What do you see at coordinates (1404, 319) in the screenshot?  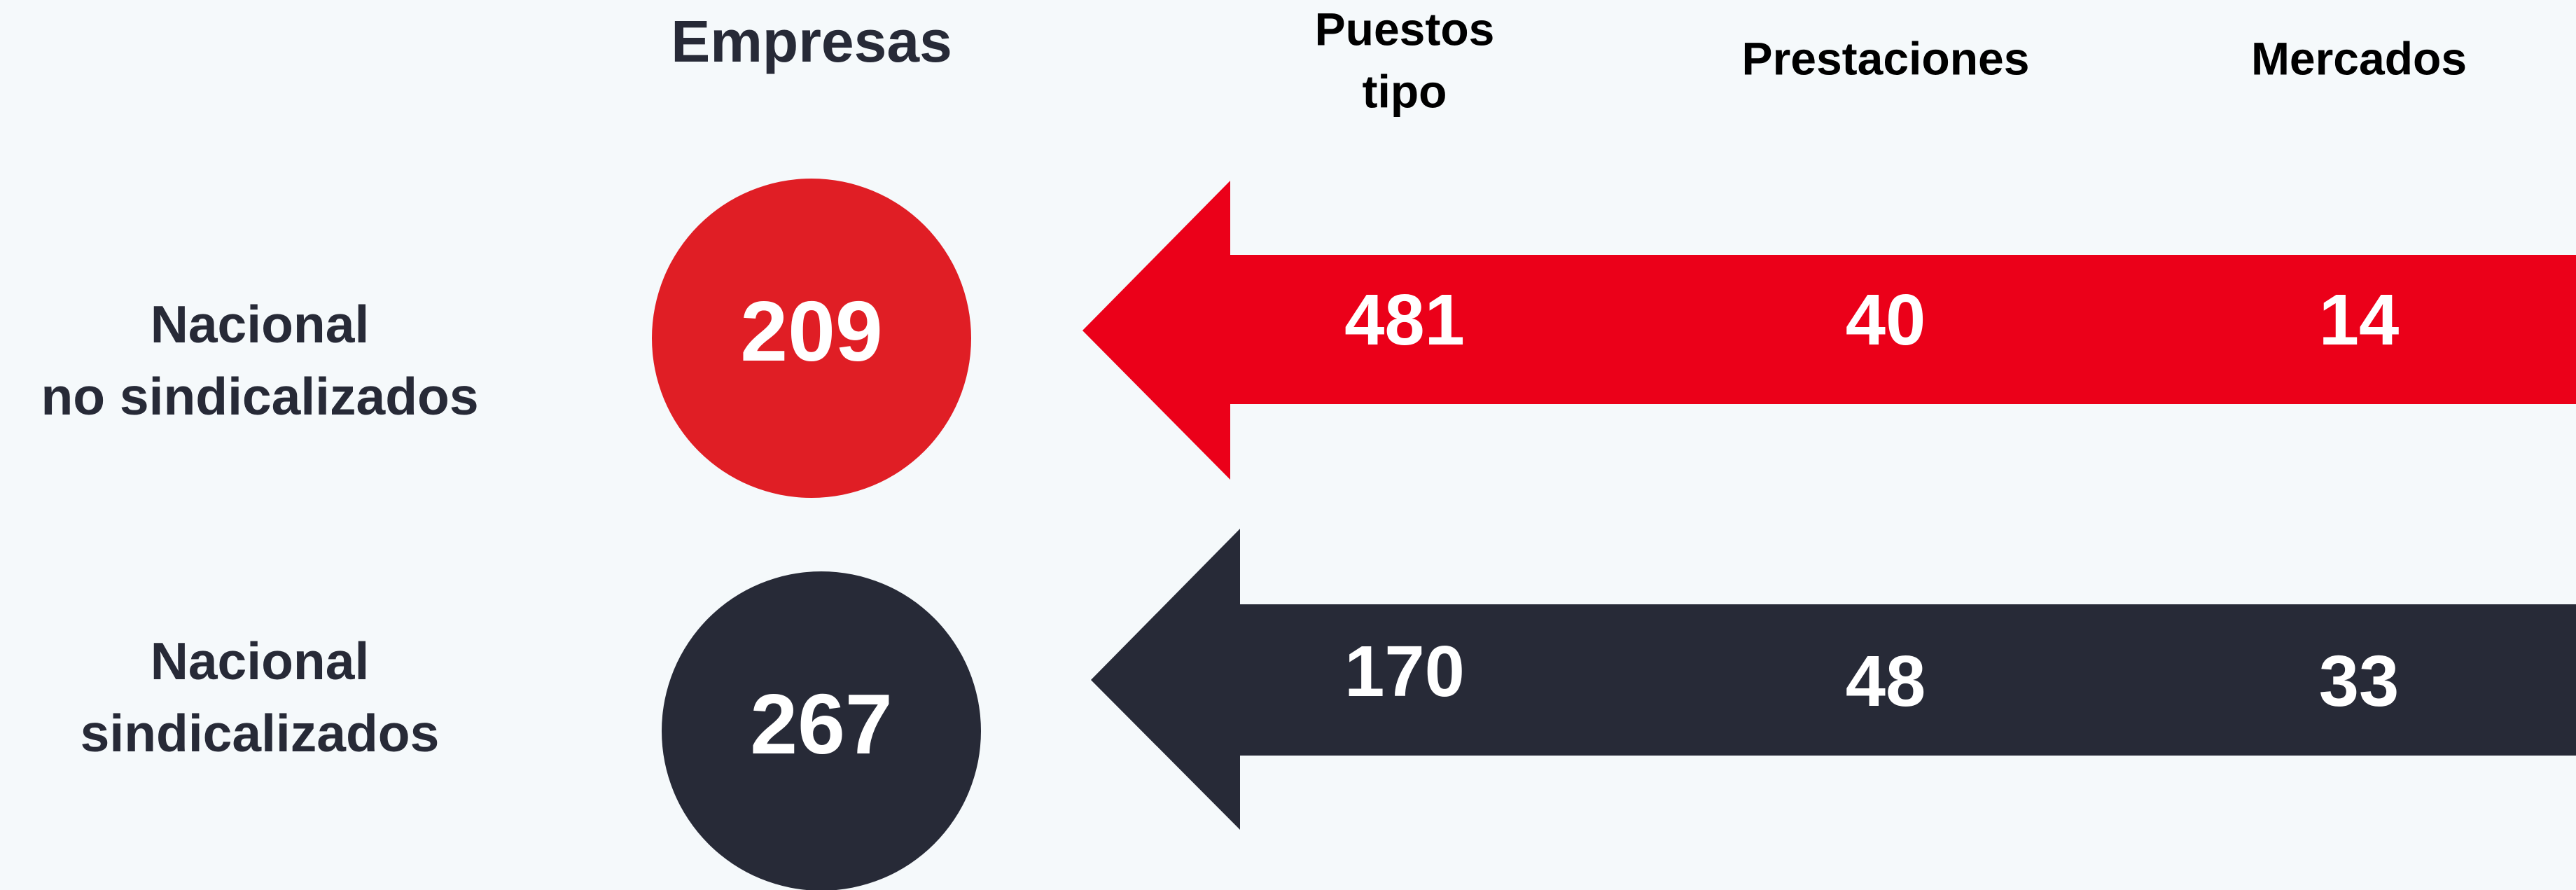 I see `value-puestos-tipo: 481` at bounding box center [1404, 319].